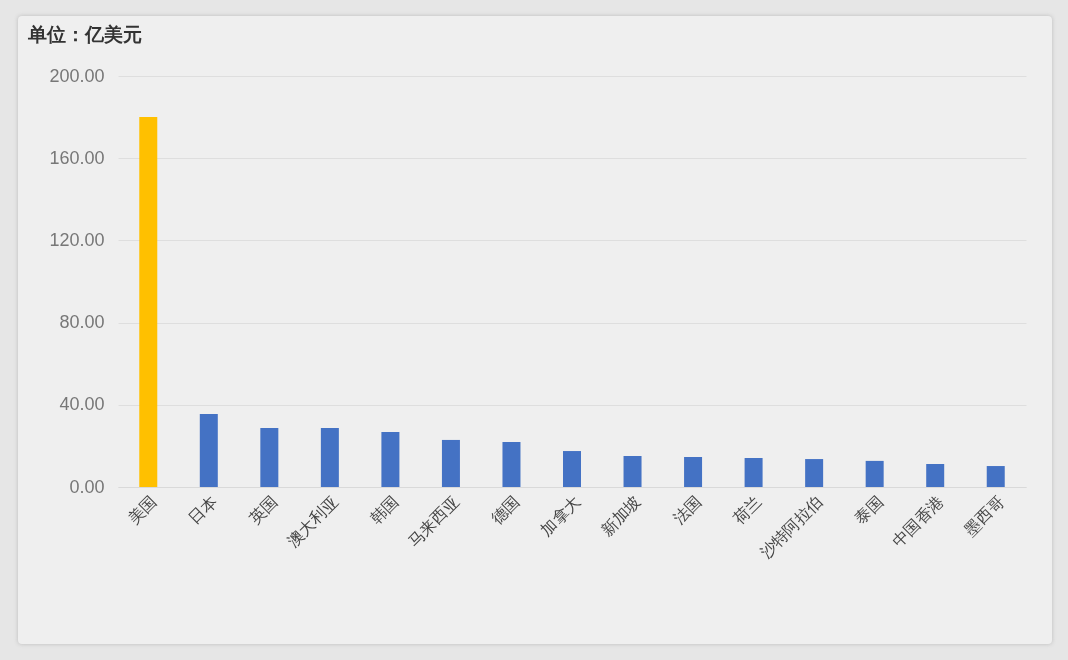  I want to click on x-tick-label: 法国, so click(687, 510).